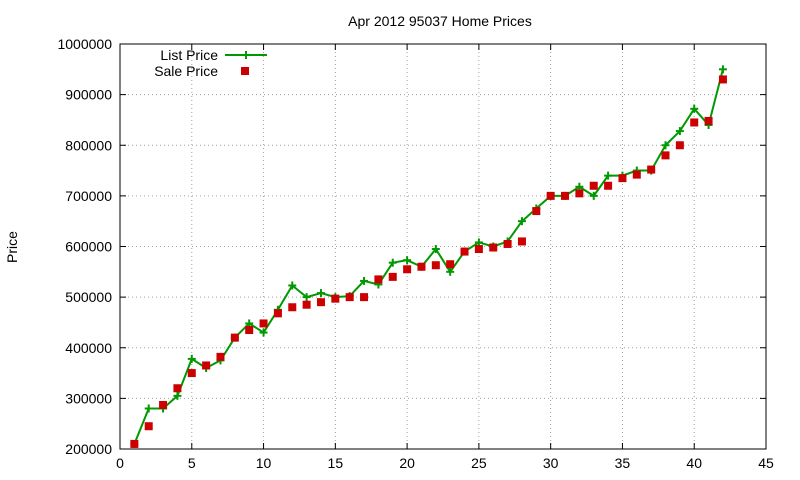  Describe the element at coordinates (407, 463) in the screenshot. I see `x-tick-label: 20` at that location.